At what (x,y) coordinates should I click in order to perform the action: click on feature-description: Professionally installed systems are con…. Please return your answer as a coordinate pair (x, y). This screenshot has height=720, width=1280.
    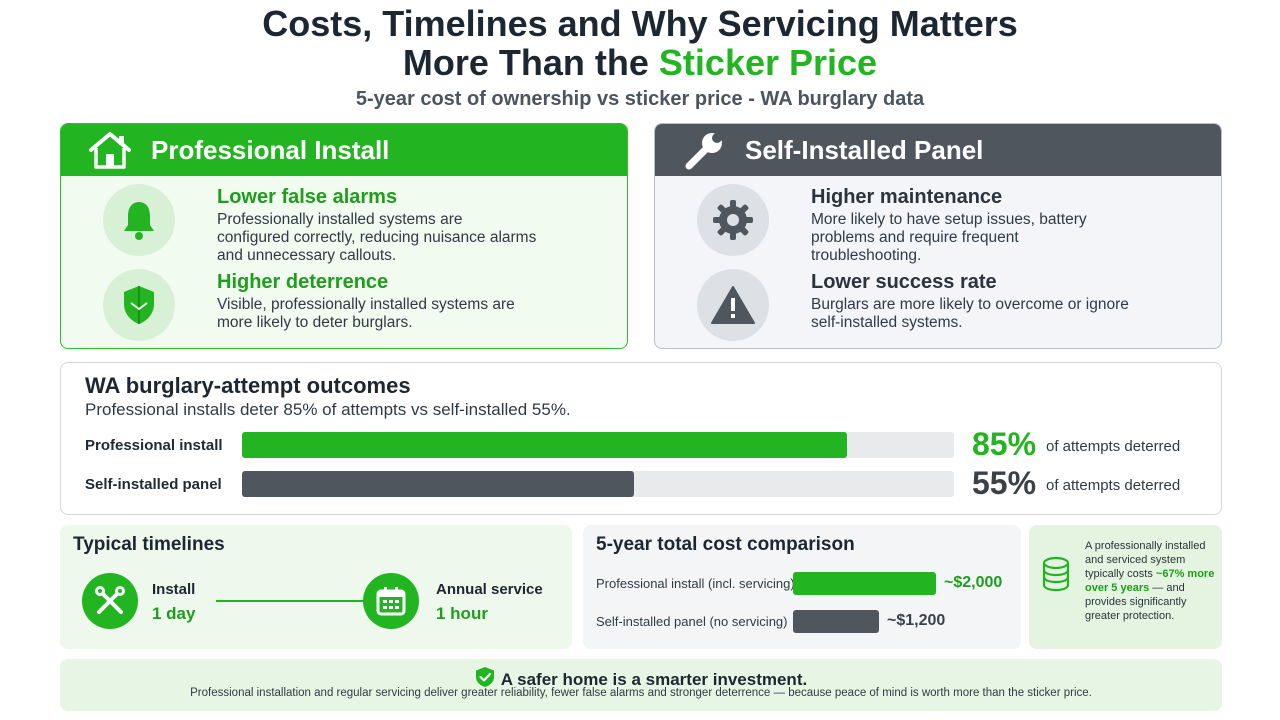
    Looking at the image, I should click on (377, 237).